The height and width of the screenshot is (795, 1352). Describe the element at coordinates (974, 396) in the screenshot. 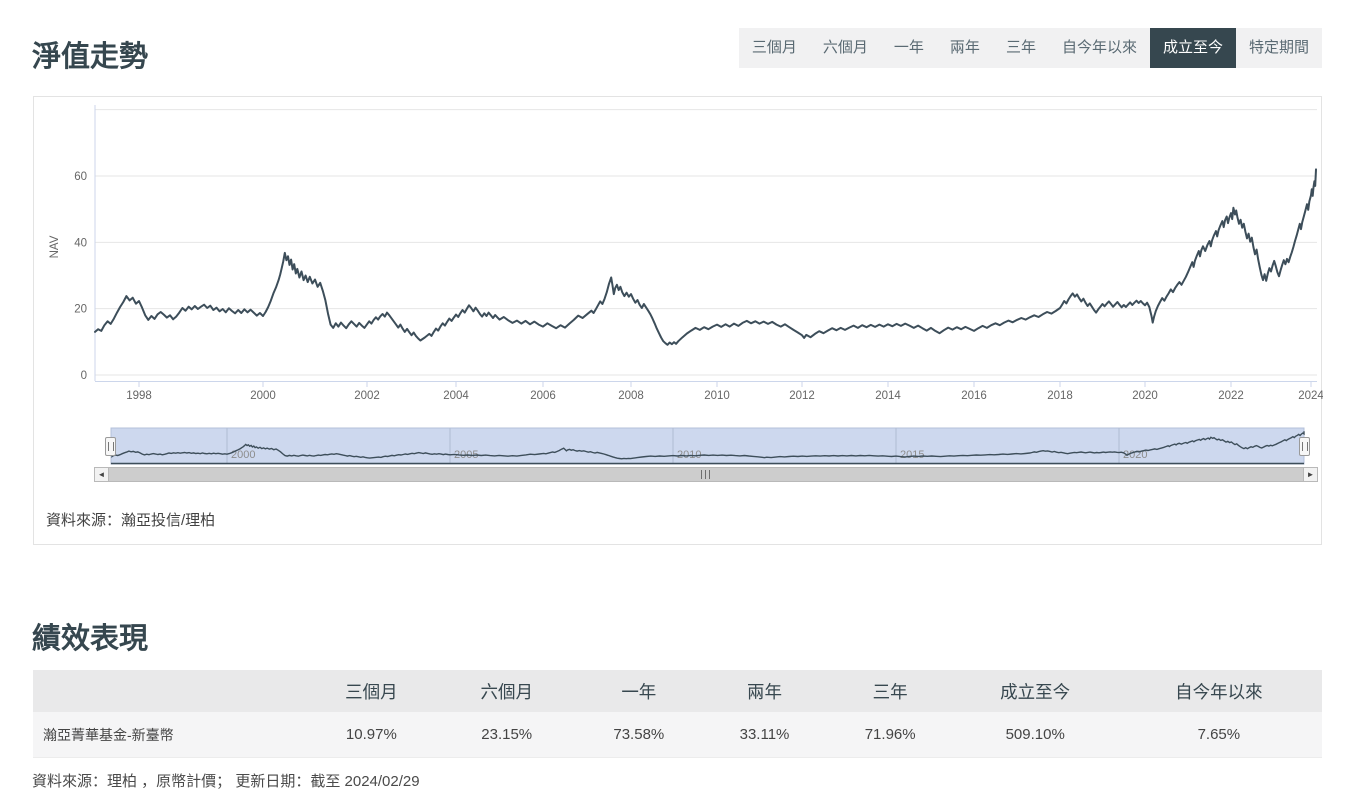

I see `x-tick-label: 2016` at that location.